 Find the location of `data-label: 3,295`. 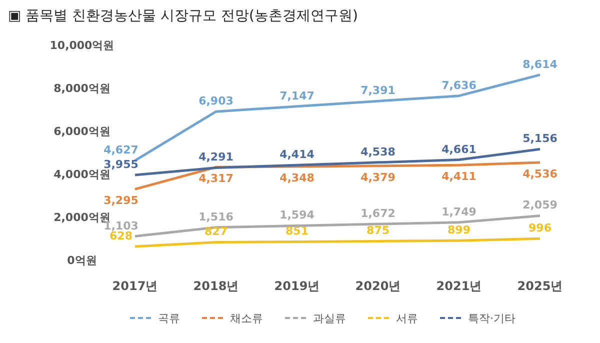

data-label: 3,295 is located at coordinates (121, 201).